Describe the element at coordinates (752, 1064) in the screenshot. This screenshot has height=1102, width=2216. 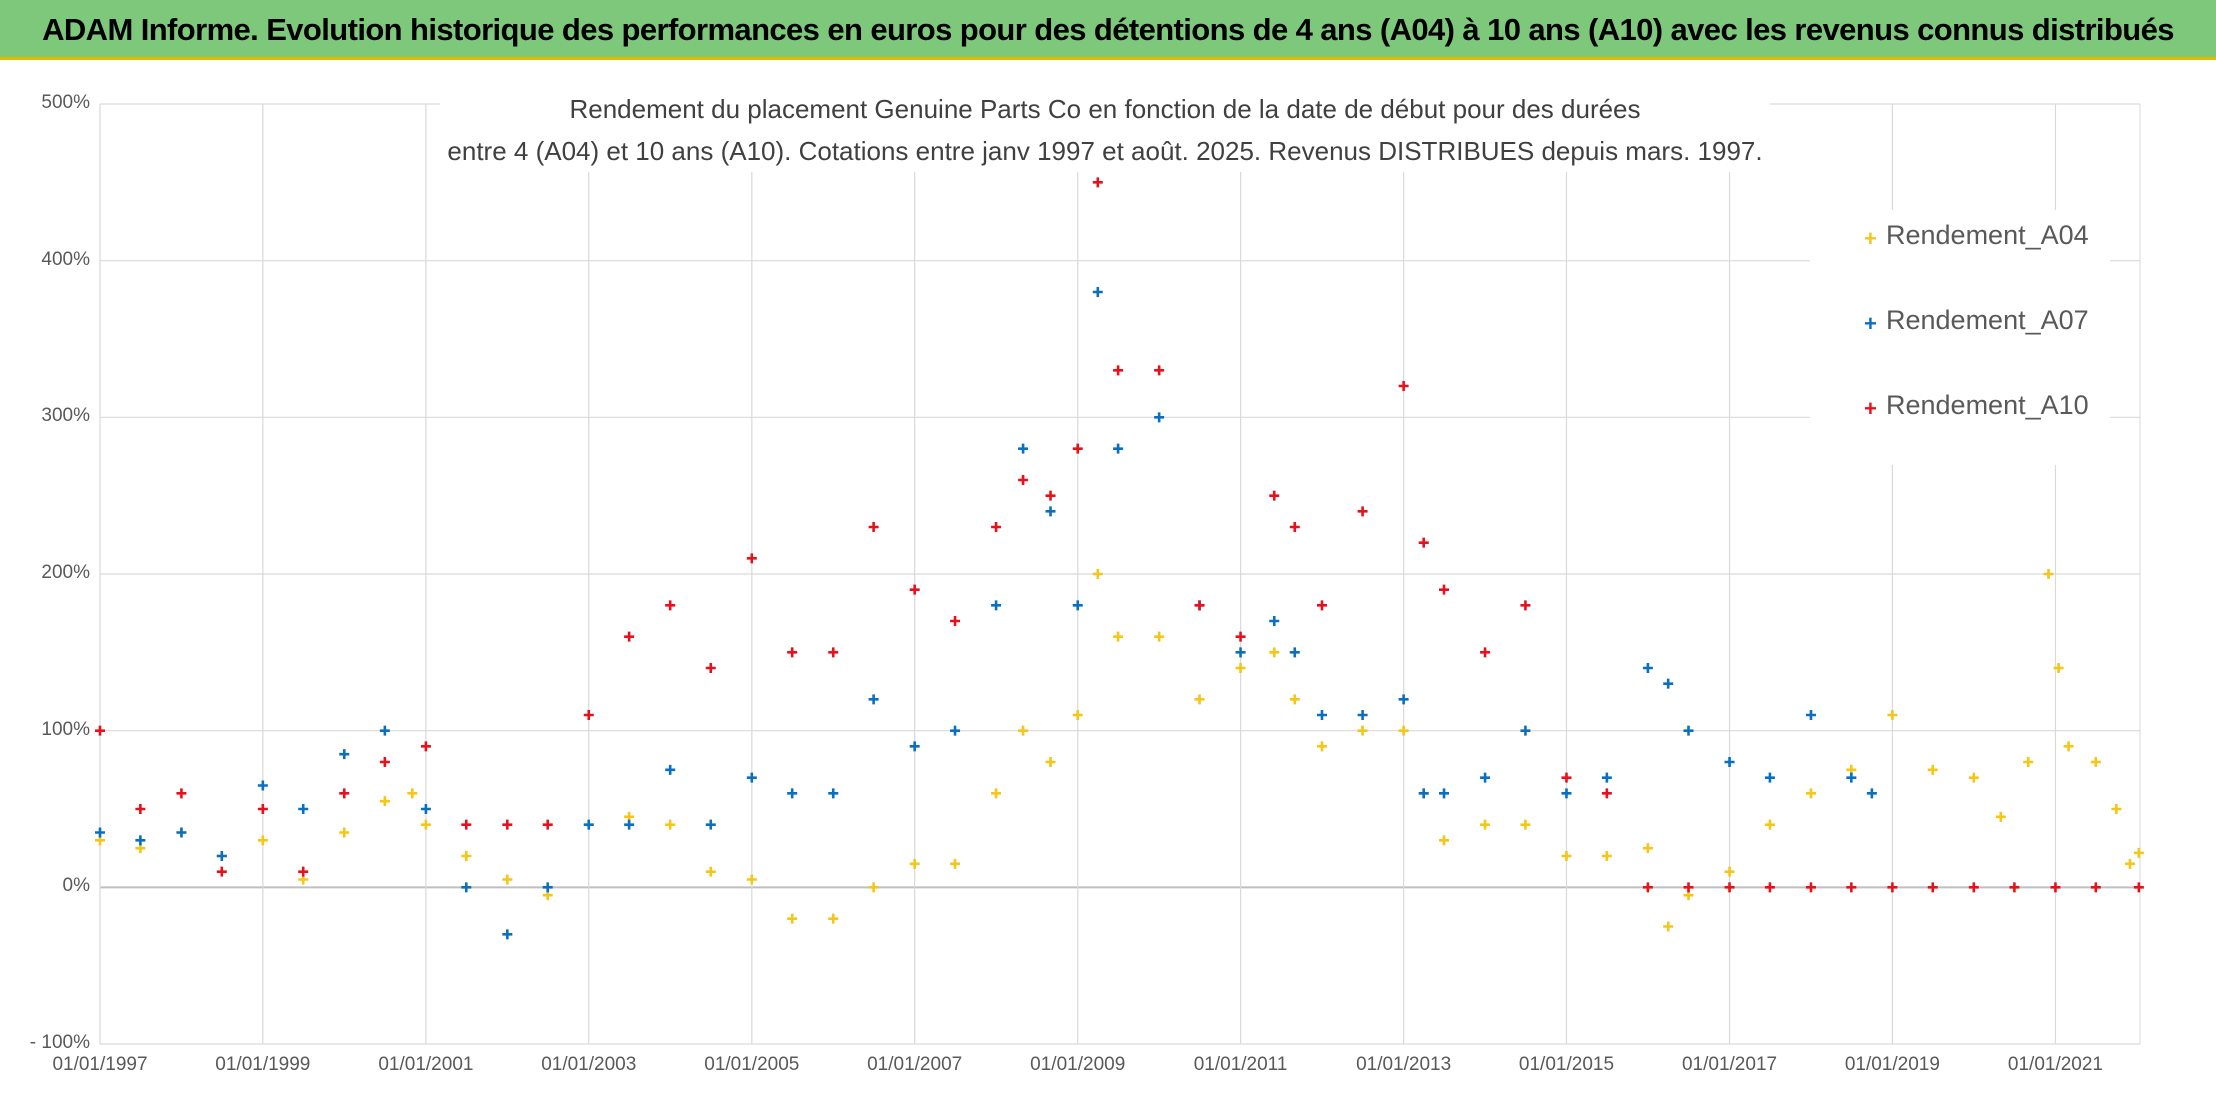
I see `x-tick-label: 01/01/2005` at that location.